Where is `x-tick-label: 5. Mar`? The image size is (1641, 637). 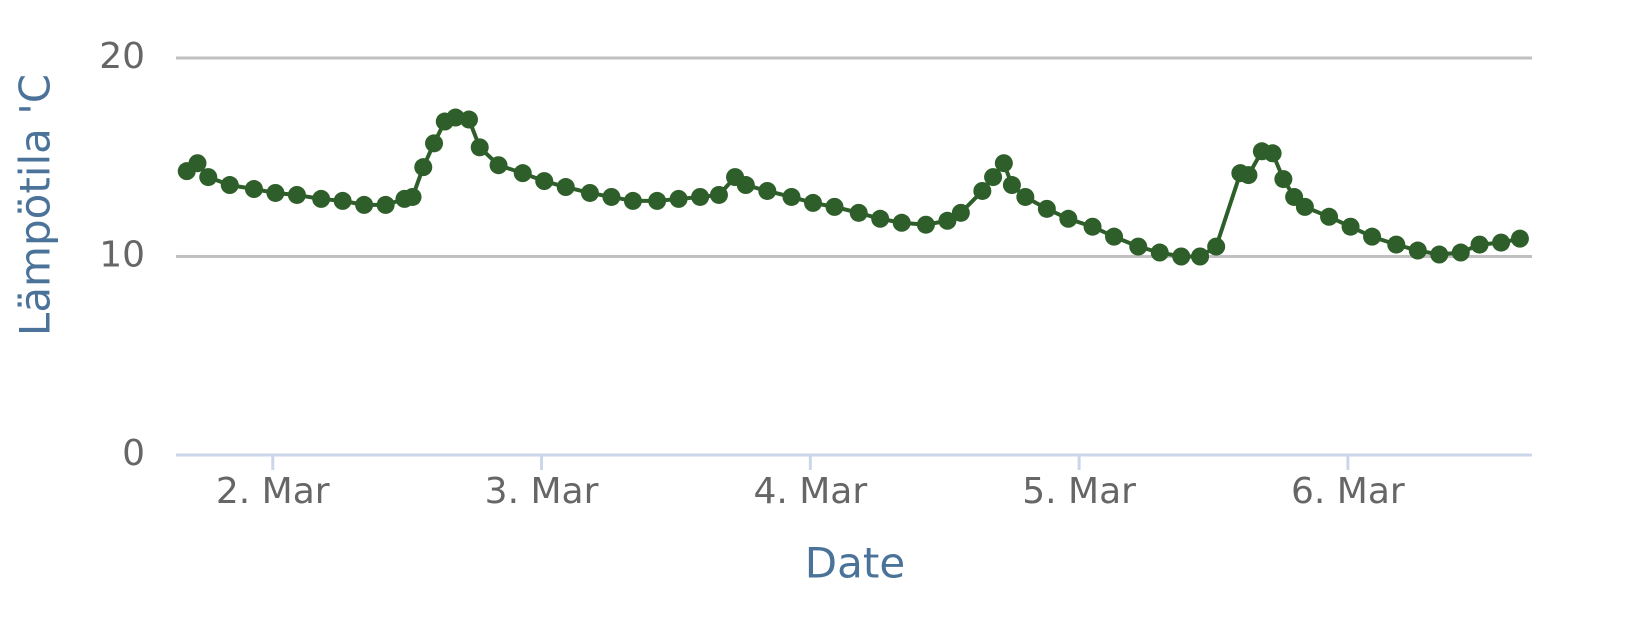
x-tick-label: 5. Mar is located at coordinates (1079, 491).